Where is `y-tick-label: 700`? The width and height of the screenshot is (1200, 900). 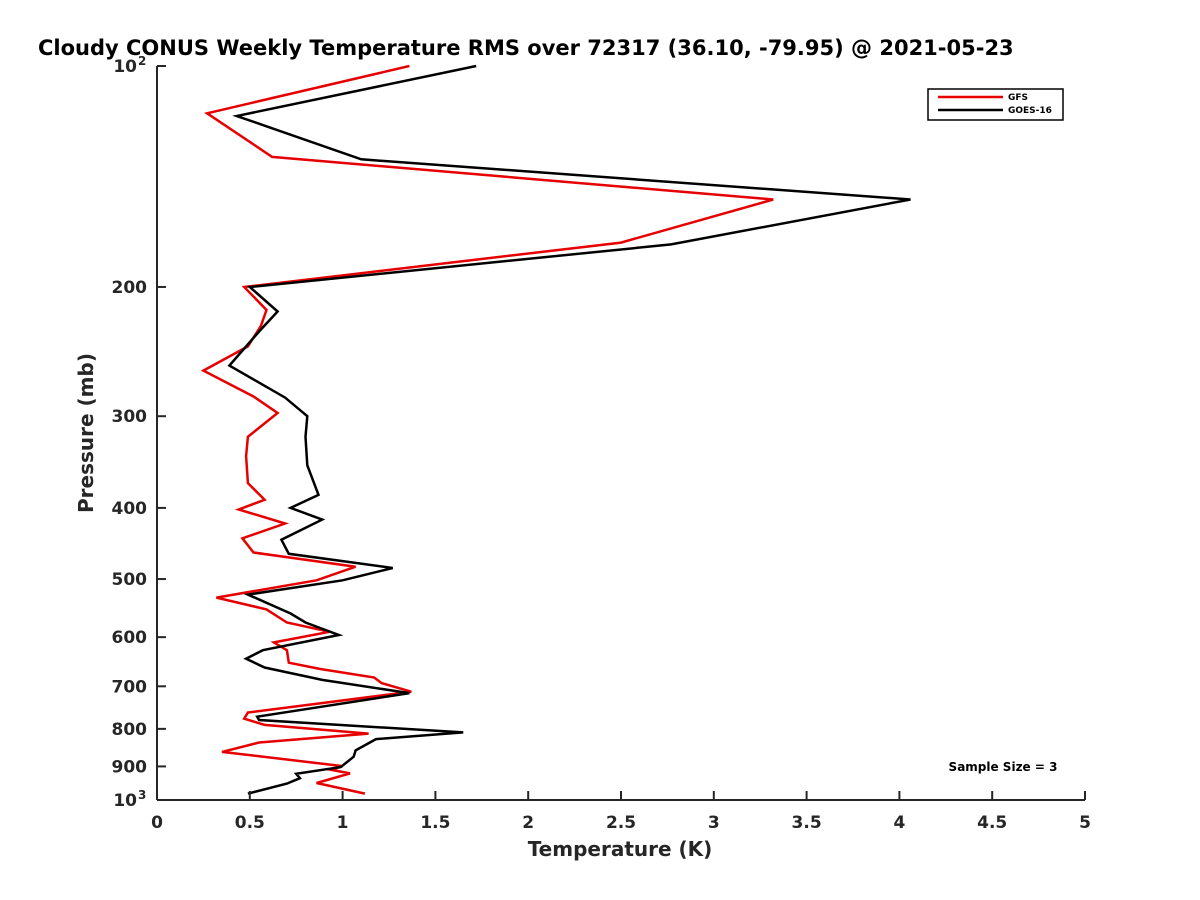
y-tick-label: 700 is located at coordinates (130, 687).